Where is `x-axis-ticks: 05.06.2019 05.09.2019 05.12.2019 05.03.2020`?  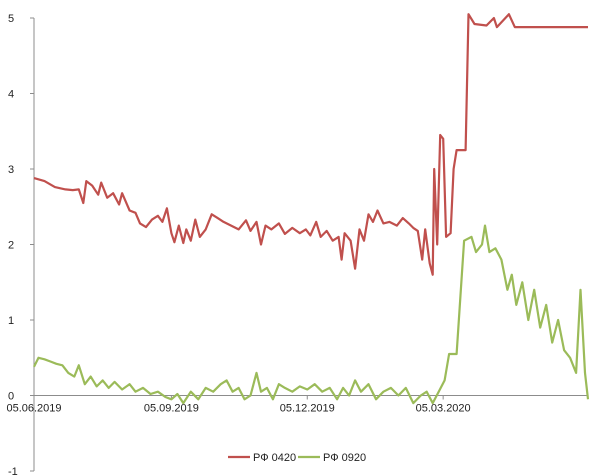
x-axis-ticks: 05.06.2019 05.09.2019 05.12.2019 05.03.2020 is located at coordinates (238, 405).